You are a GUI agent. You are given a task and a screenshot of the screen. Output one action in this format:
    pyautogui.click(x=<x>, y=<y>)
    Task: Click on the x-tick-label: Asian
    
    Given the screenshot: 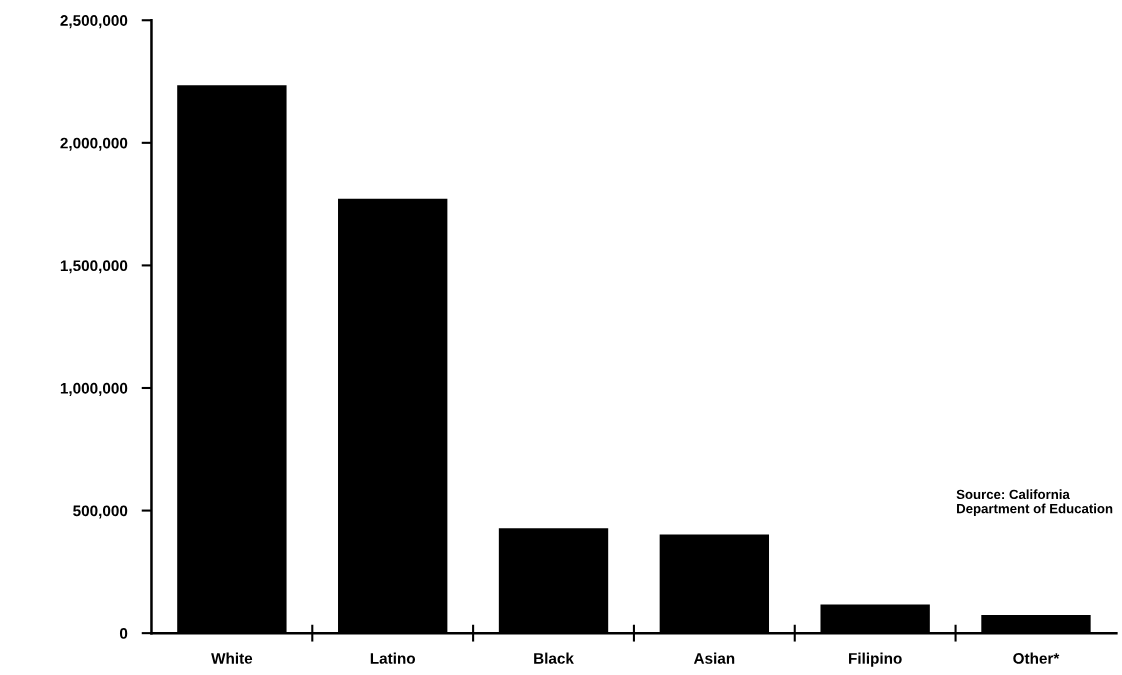 What is the action you would take?
    pyautogui.click(x=714, y=658)
    